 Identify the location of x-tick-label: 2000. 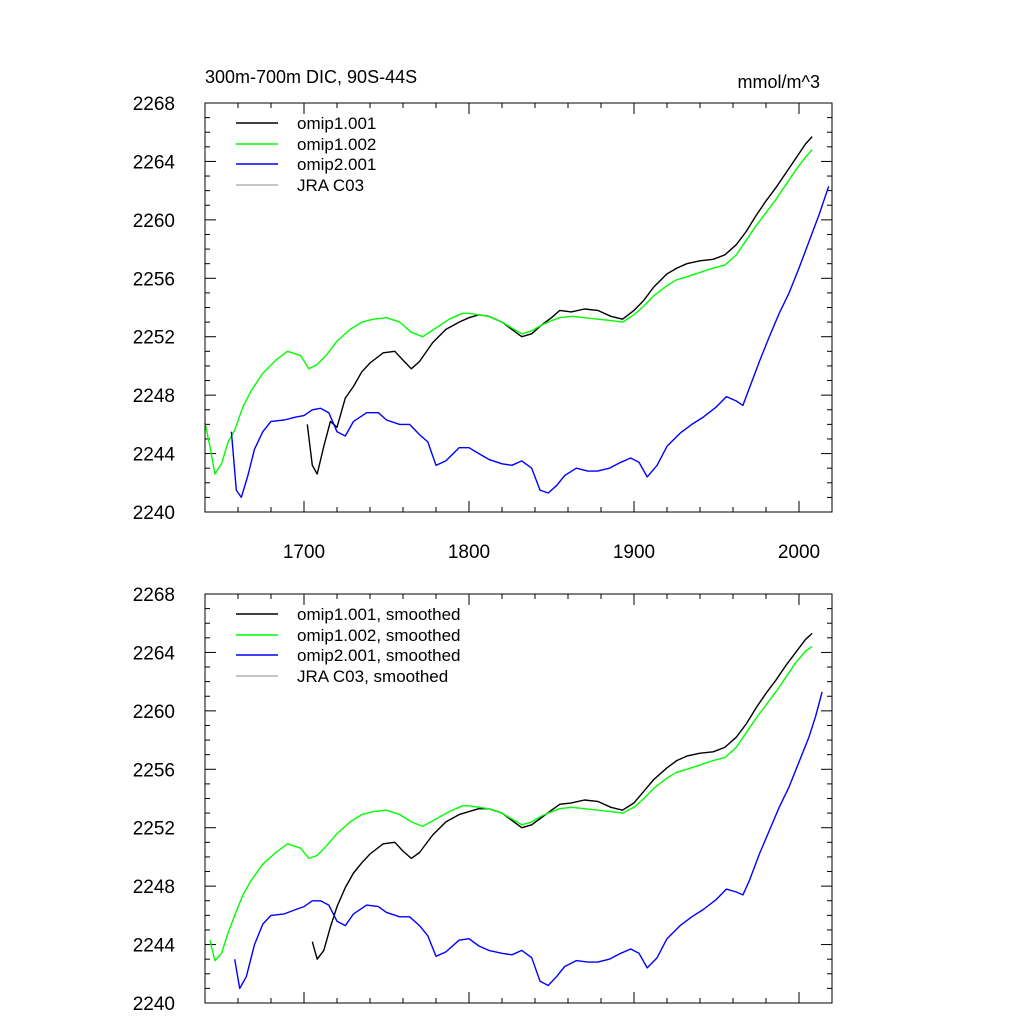
(799, 552).